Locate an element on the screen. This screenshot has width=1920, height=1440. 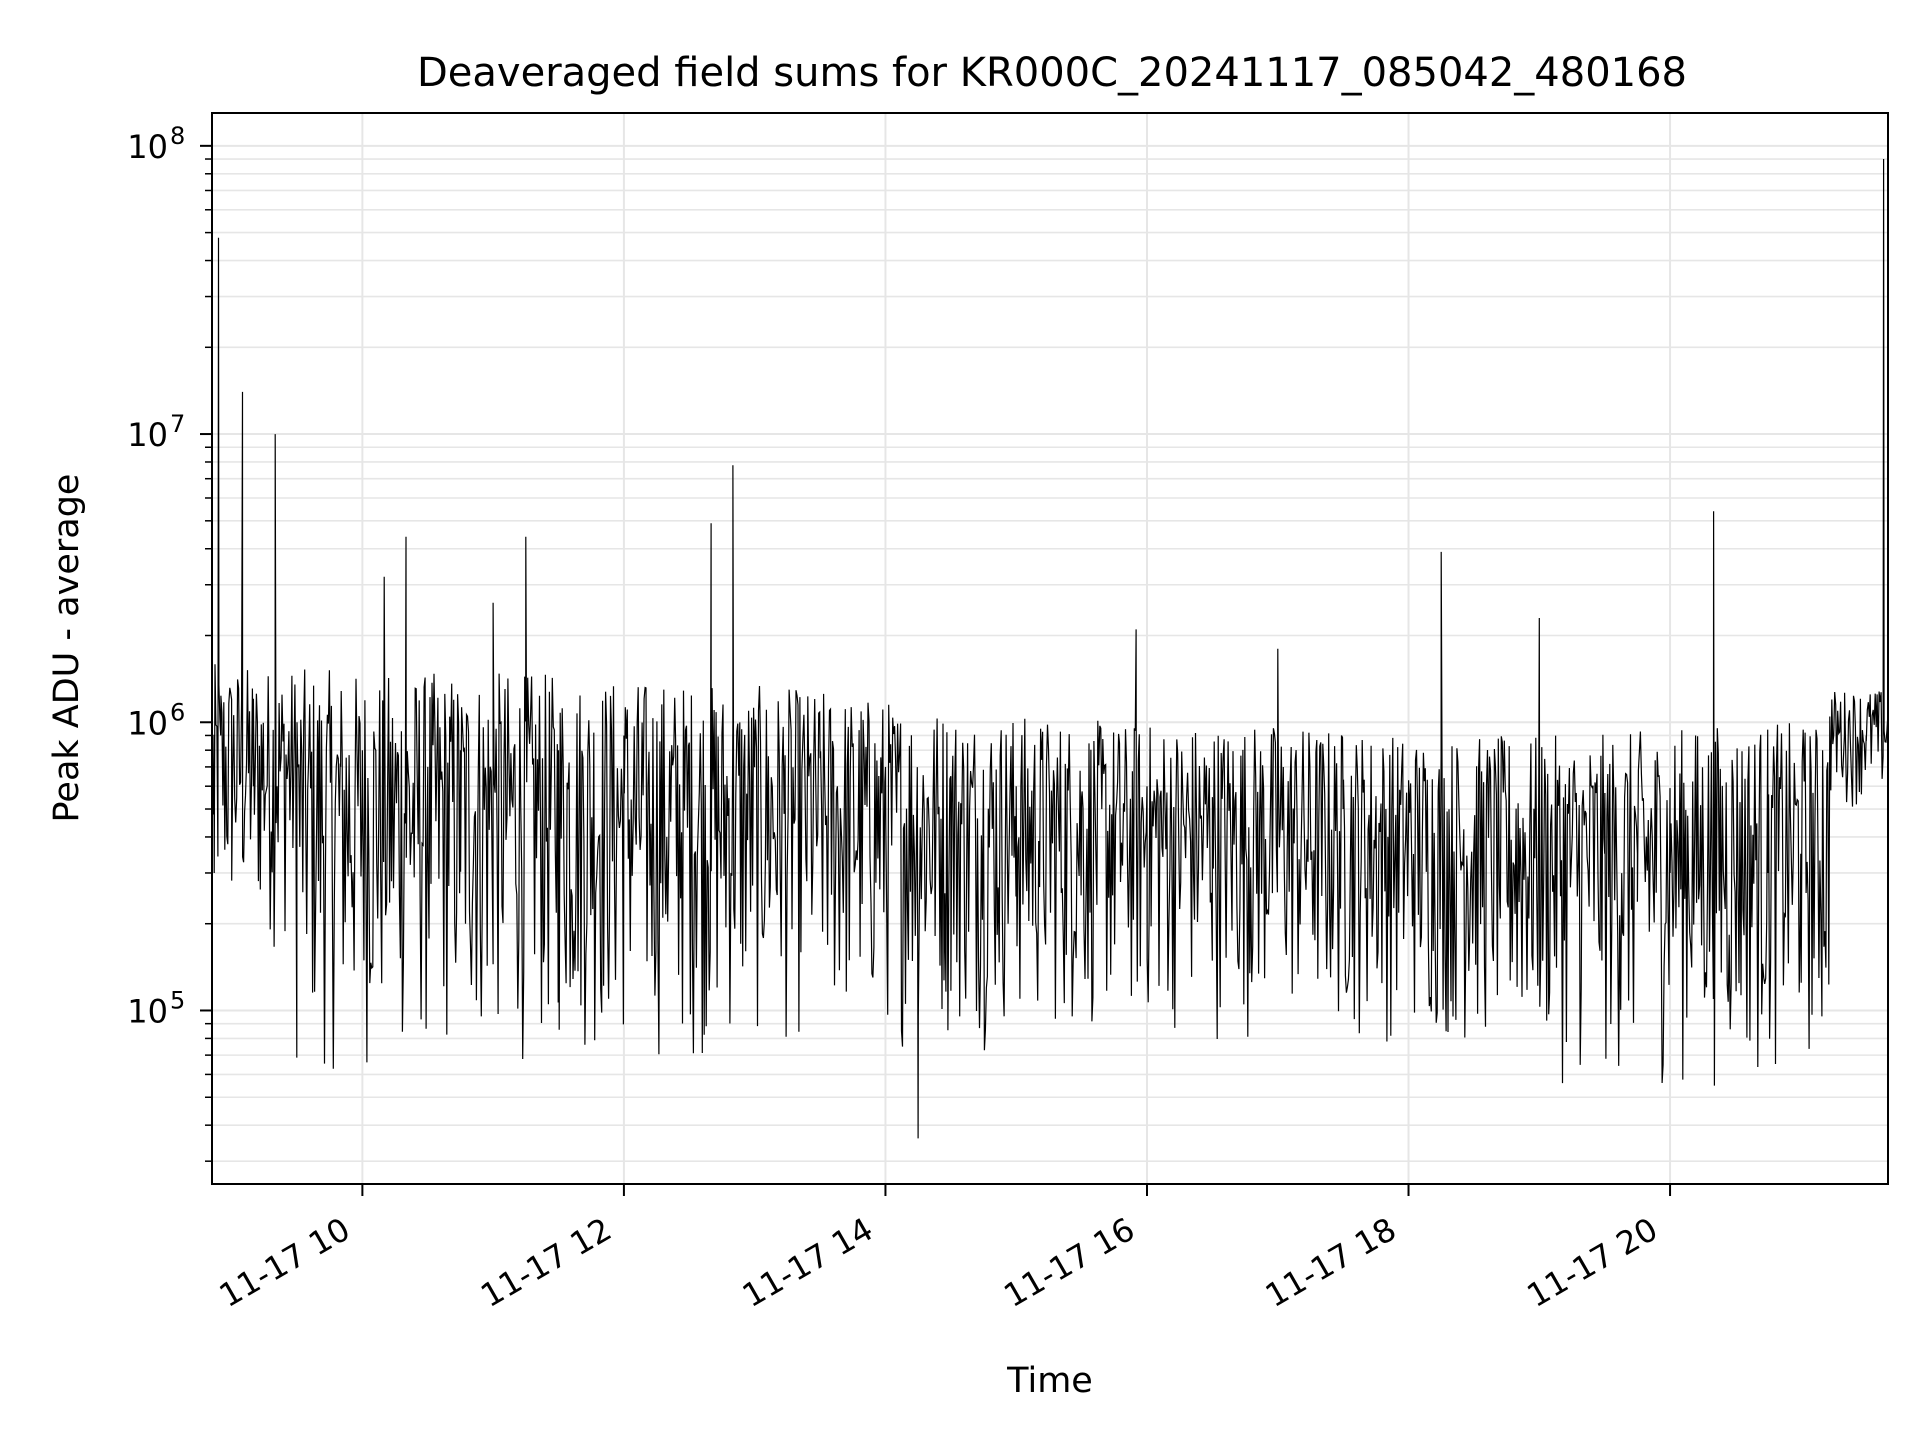
x-axis-label: Time is located at coordinates (1049, 1381).